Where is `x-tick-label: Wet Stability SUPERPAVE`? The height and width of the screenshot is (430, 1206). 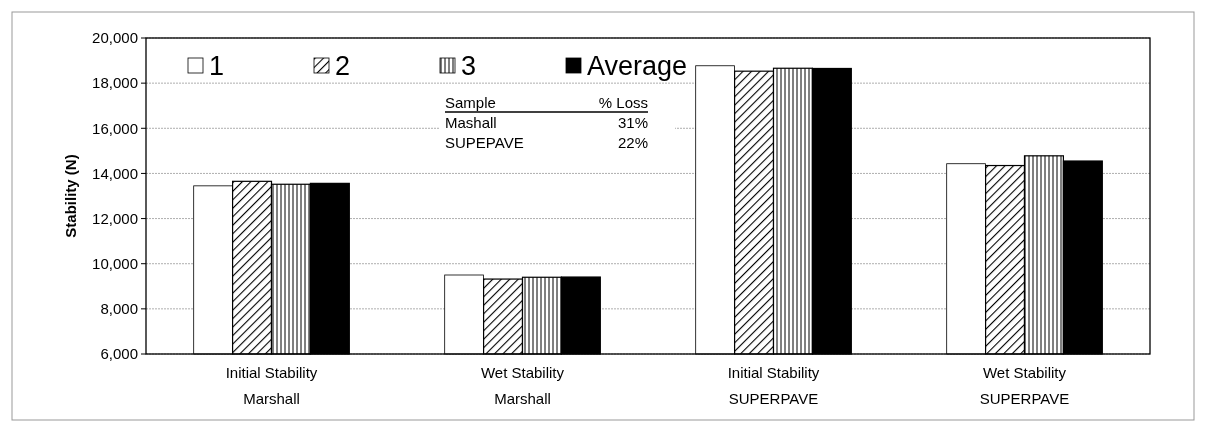 x-tick-label: Wet Stability SUPERPAVE is located at coordinates (1024, 385).